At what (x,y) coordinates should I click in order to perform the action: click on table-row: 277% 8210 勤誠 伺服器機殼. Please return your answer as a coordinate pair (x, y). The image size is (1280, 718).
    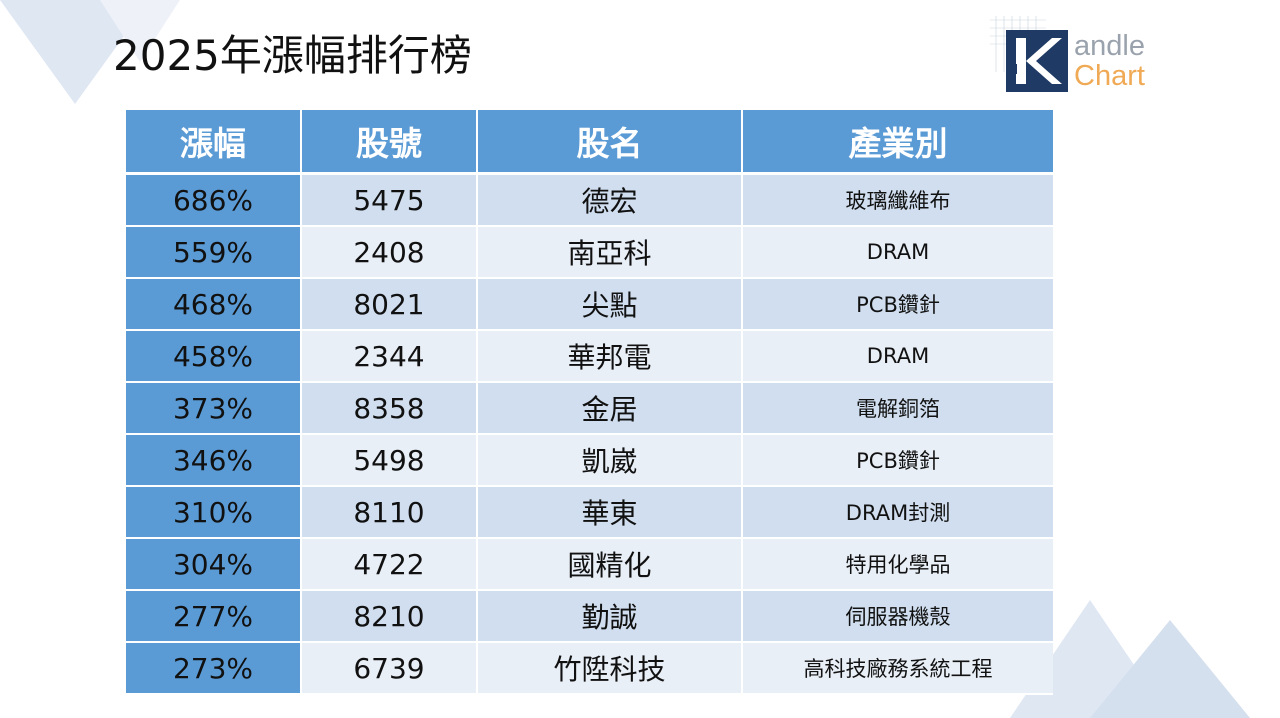
    Looking at the image, I should click on (589, 616).